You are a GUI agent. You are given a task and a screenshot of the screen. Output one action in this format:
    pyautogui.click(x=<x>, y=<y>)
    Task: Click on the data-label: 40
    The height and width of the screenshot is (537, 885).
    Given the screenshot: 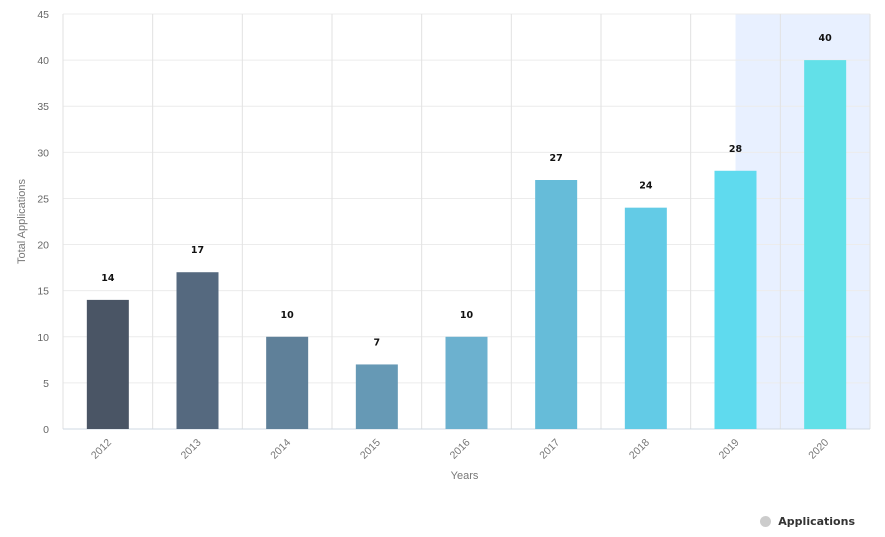 What is the action you would take?
    pyautogui.click(x=826, y=38)
    